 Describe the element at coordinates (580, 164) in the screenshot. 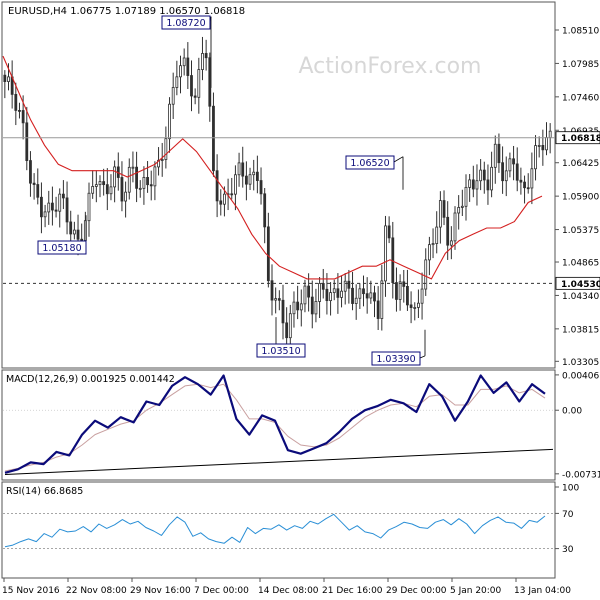

I see `price-tick-label: 1.06425` at that location.